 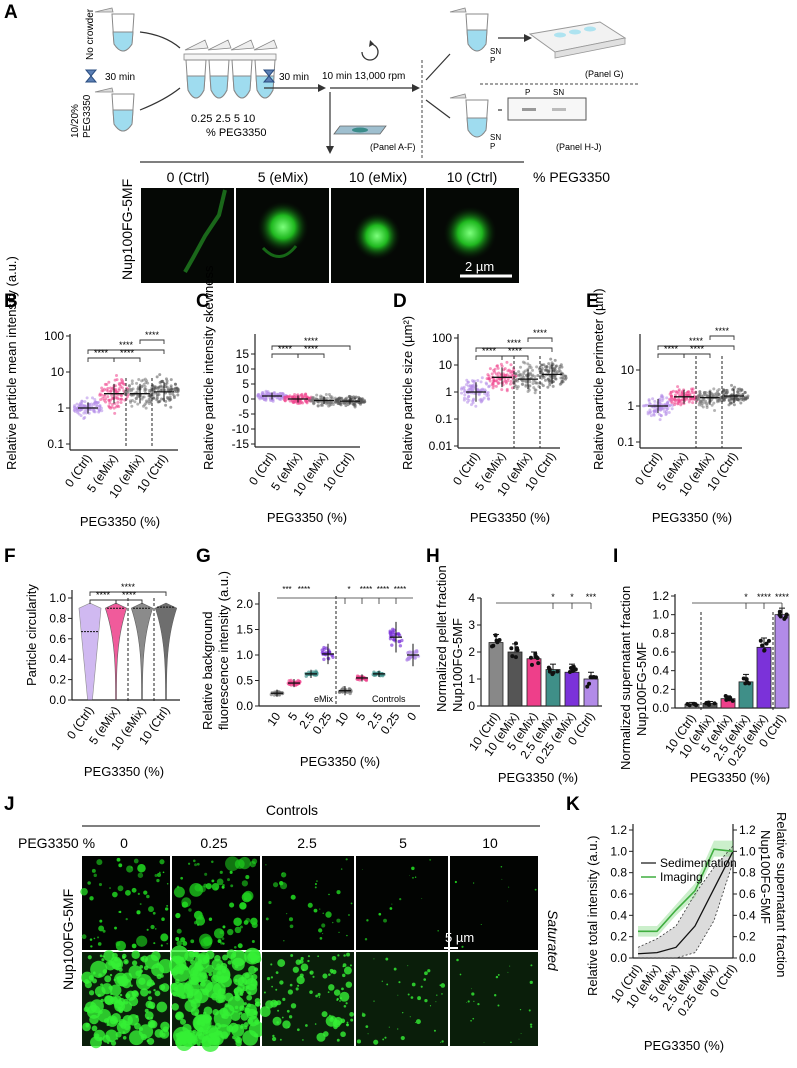 I want to click on bar, so click(x=572, y=689).